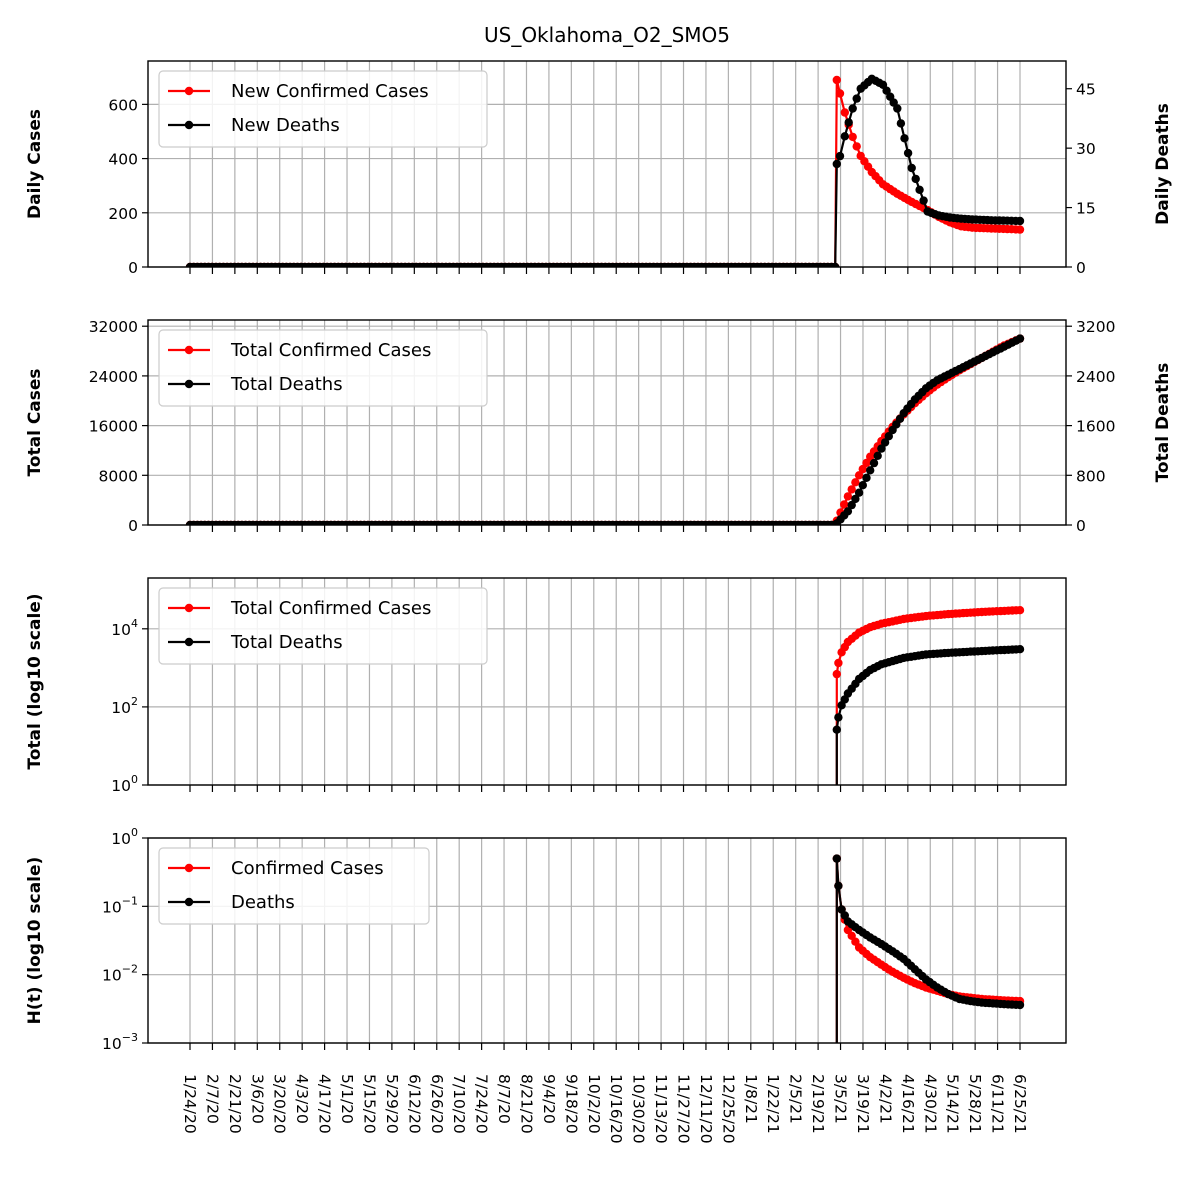 This screenshot has width=1200, height=1200. I want to click on x-tick-label: 2/5/21, so click(796, 1099).